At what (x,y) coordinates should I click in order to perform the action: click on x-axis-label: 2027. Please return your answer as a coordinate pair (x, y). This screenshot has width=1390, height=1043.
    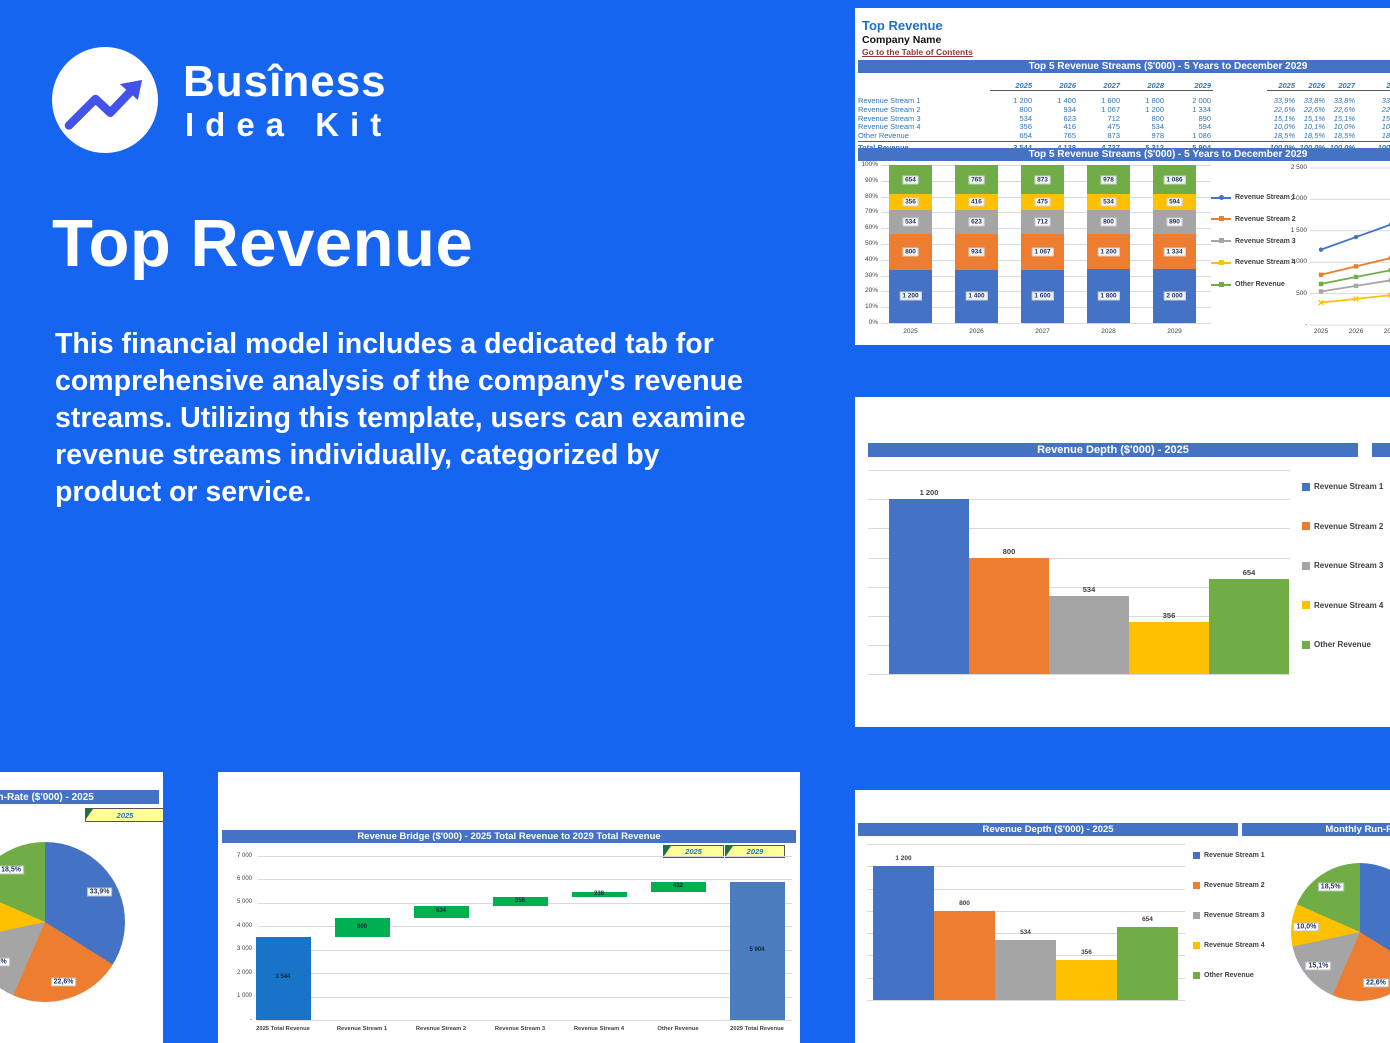
    Looking at the image, I should click on (1042, 331).